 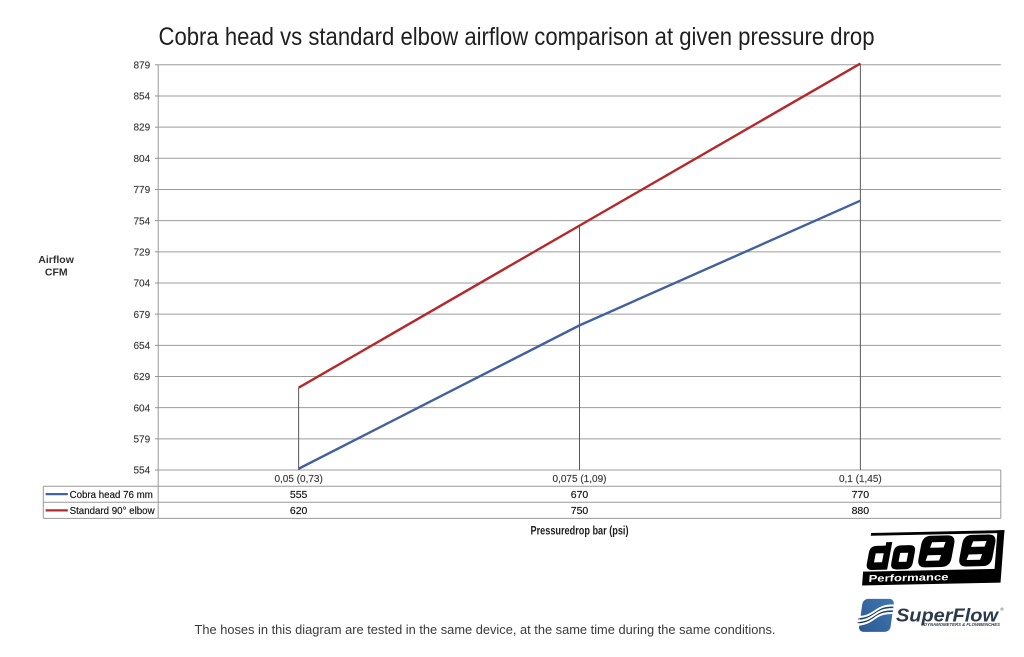 What do you see at coordinates (962, 624) in the screenshot?
I see `svg-text: DYNAMOMETERS & FLOWBENCHES` at bounding box center [962, 624].